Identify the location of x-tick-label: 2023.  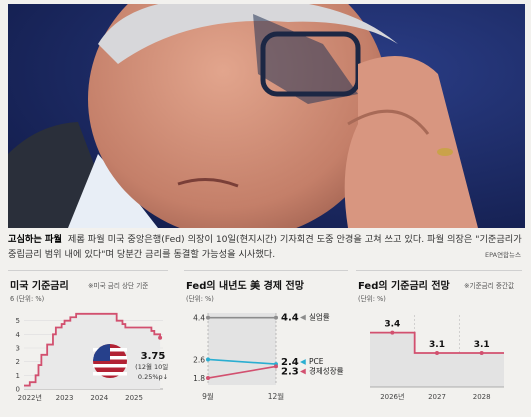
(65, 398).